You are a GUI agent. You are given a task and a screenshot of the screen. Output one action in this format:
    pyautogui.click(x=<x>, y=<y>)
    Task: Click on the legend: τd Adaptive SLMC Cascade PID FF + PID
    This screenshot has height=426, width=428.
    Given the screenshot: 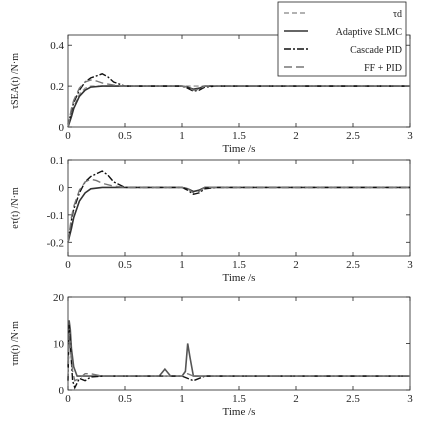 What is the action you would take?
    pyautogui.click(x=342, y=39)
    